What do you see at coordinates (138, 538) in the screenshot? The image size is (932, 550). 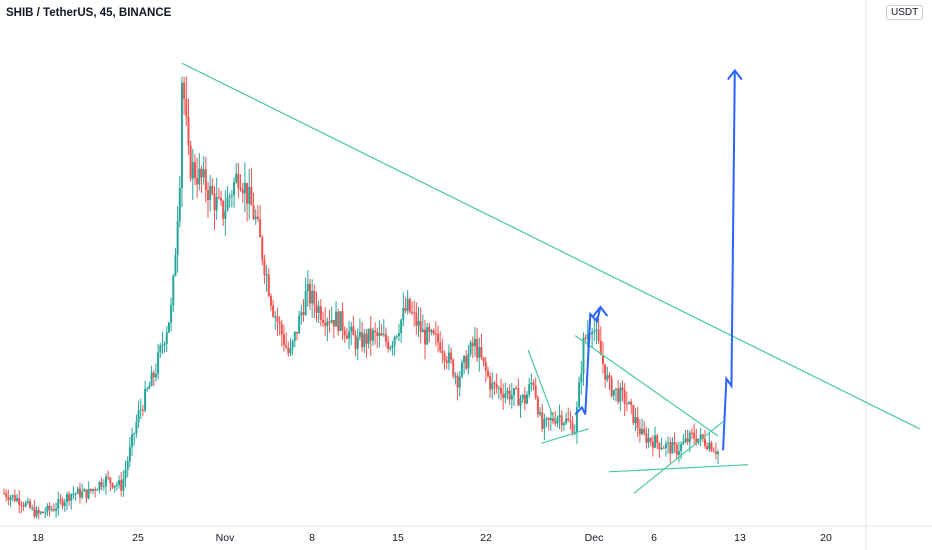 I see `x-tick-label: 25` at bounding box center [138, 538].